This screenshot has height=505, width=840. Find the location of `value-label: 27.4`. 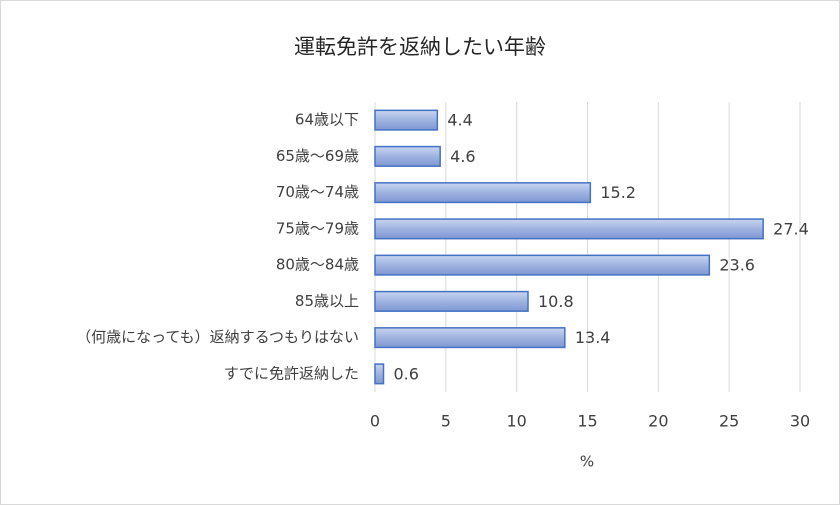

value-label: 27.4 is located at coordinates (791, 228).